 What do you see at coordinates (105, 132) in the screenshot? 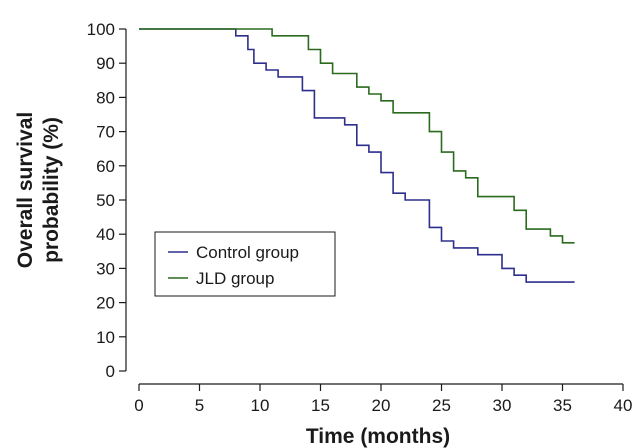
I see `y-tick-label: 70` at bounding box center [105, 132].